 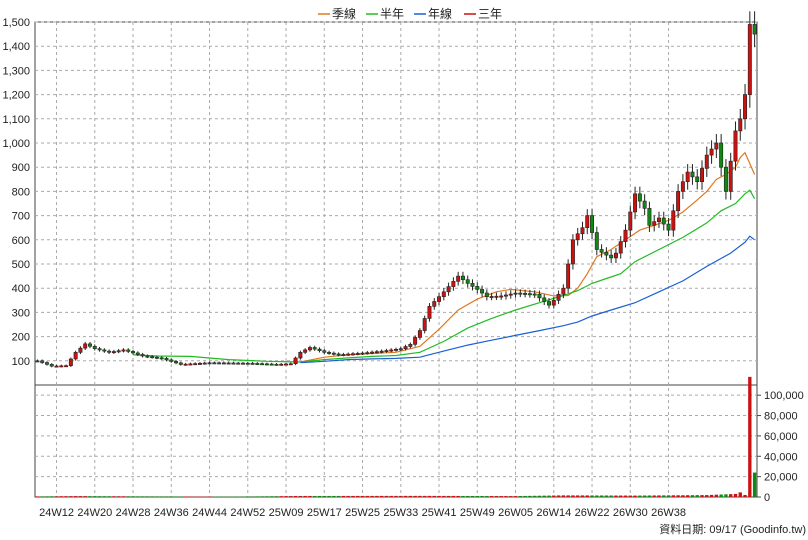 I want to click on price-tick-label: 1,400, so click(x=16, y=47).